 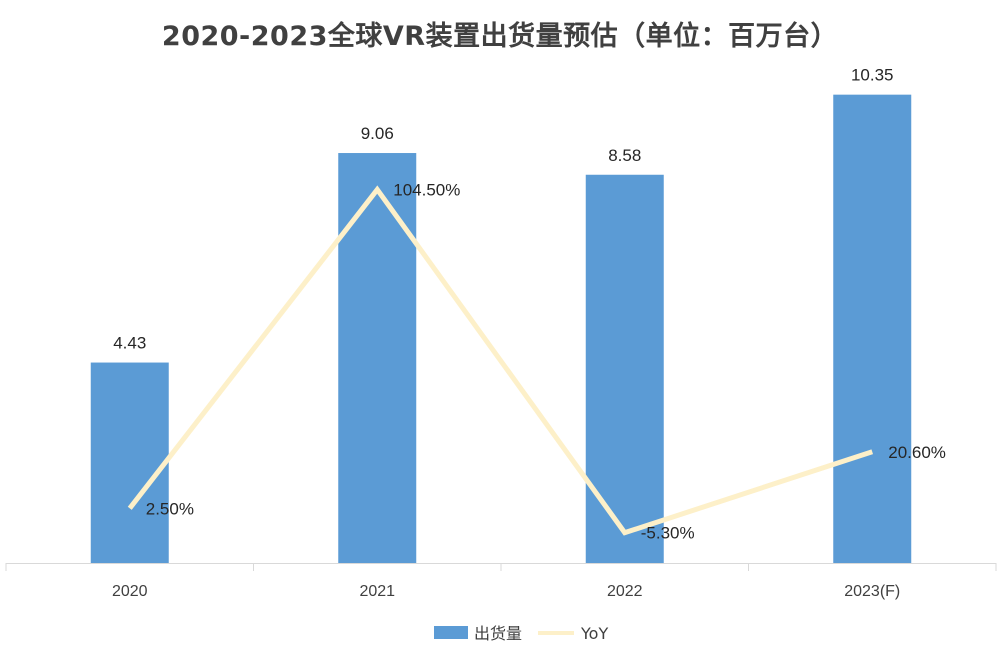 What do you see at coordinates (624, 368) in the screenshot?
I see `bar-2022` at bounding box center [624, 368].